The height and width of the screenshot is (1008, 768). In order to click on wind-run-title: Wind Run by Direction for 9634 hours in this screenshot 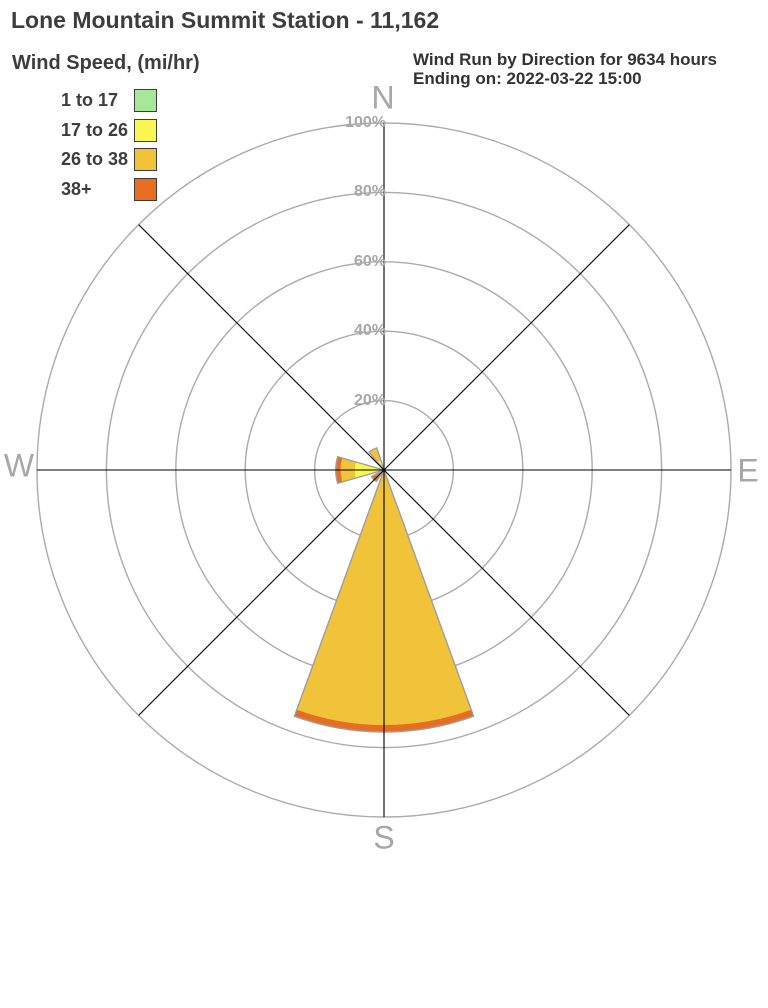, I will do `click(565, 59)`.